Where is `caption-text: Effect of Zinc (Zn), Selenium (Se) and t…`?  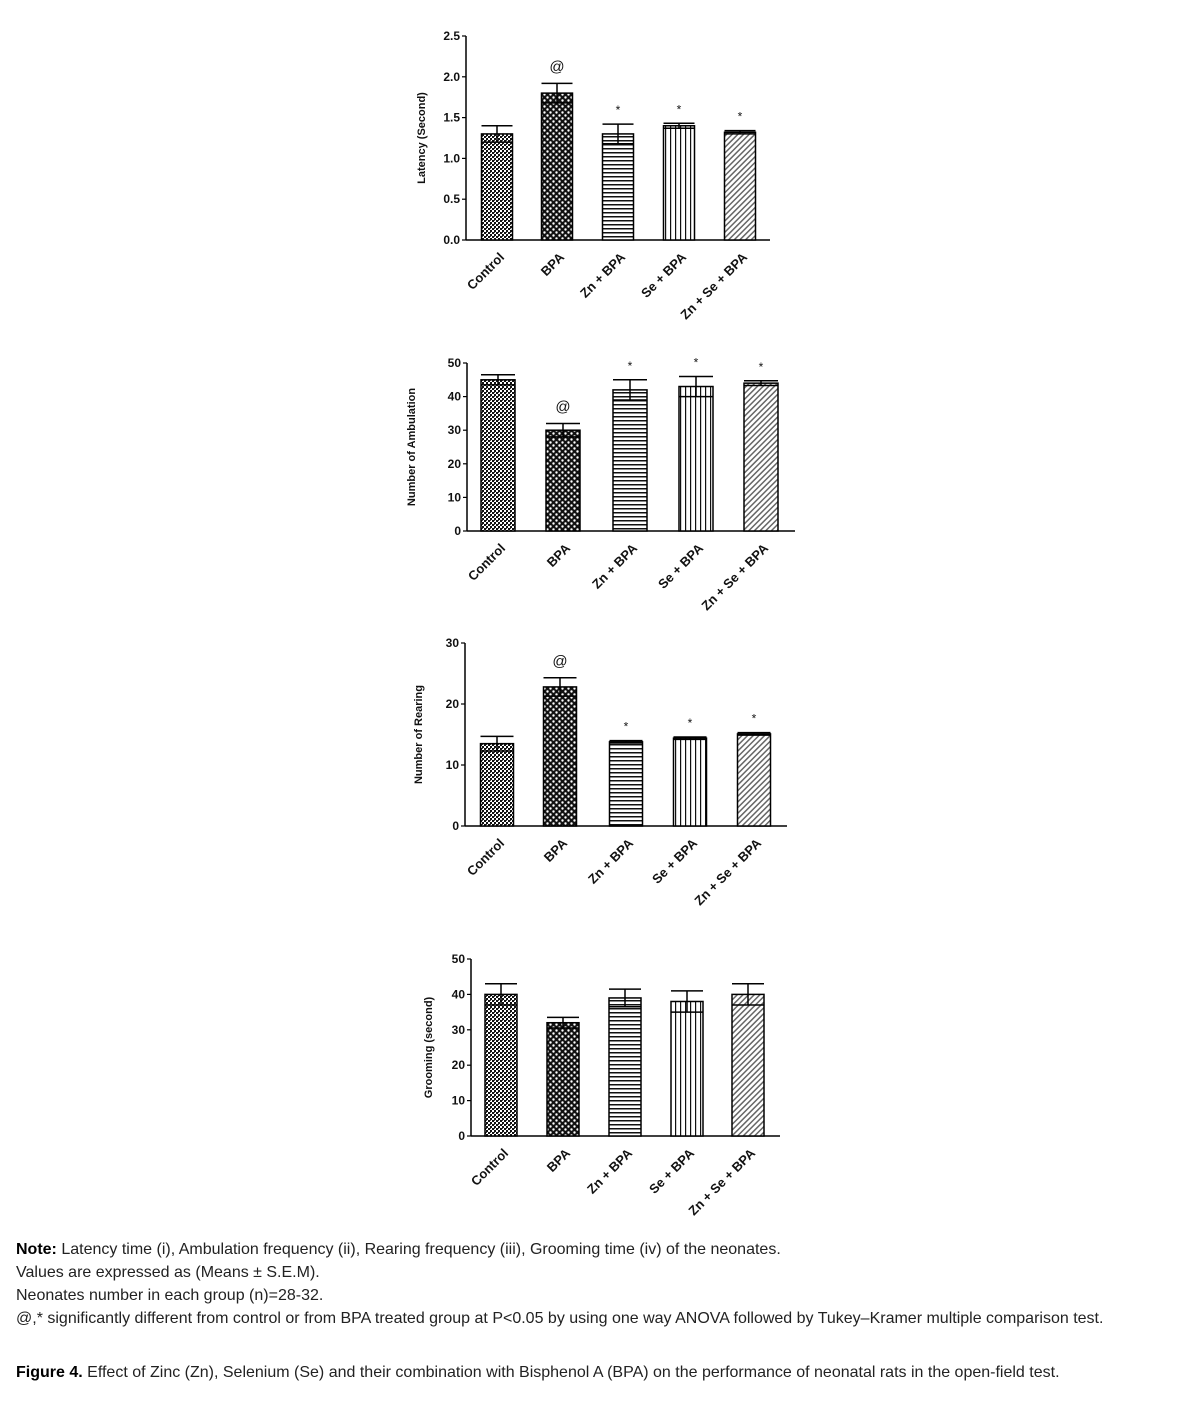
caption-text: Effect of Zinc (Zn), Selenium (Se) and t… is located at coordinates (573, 1372).